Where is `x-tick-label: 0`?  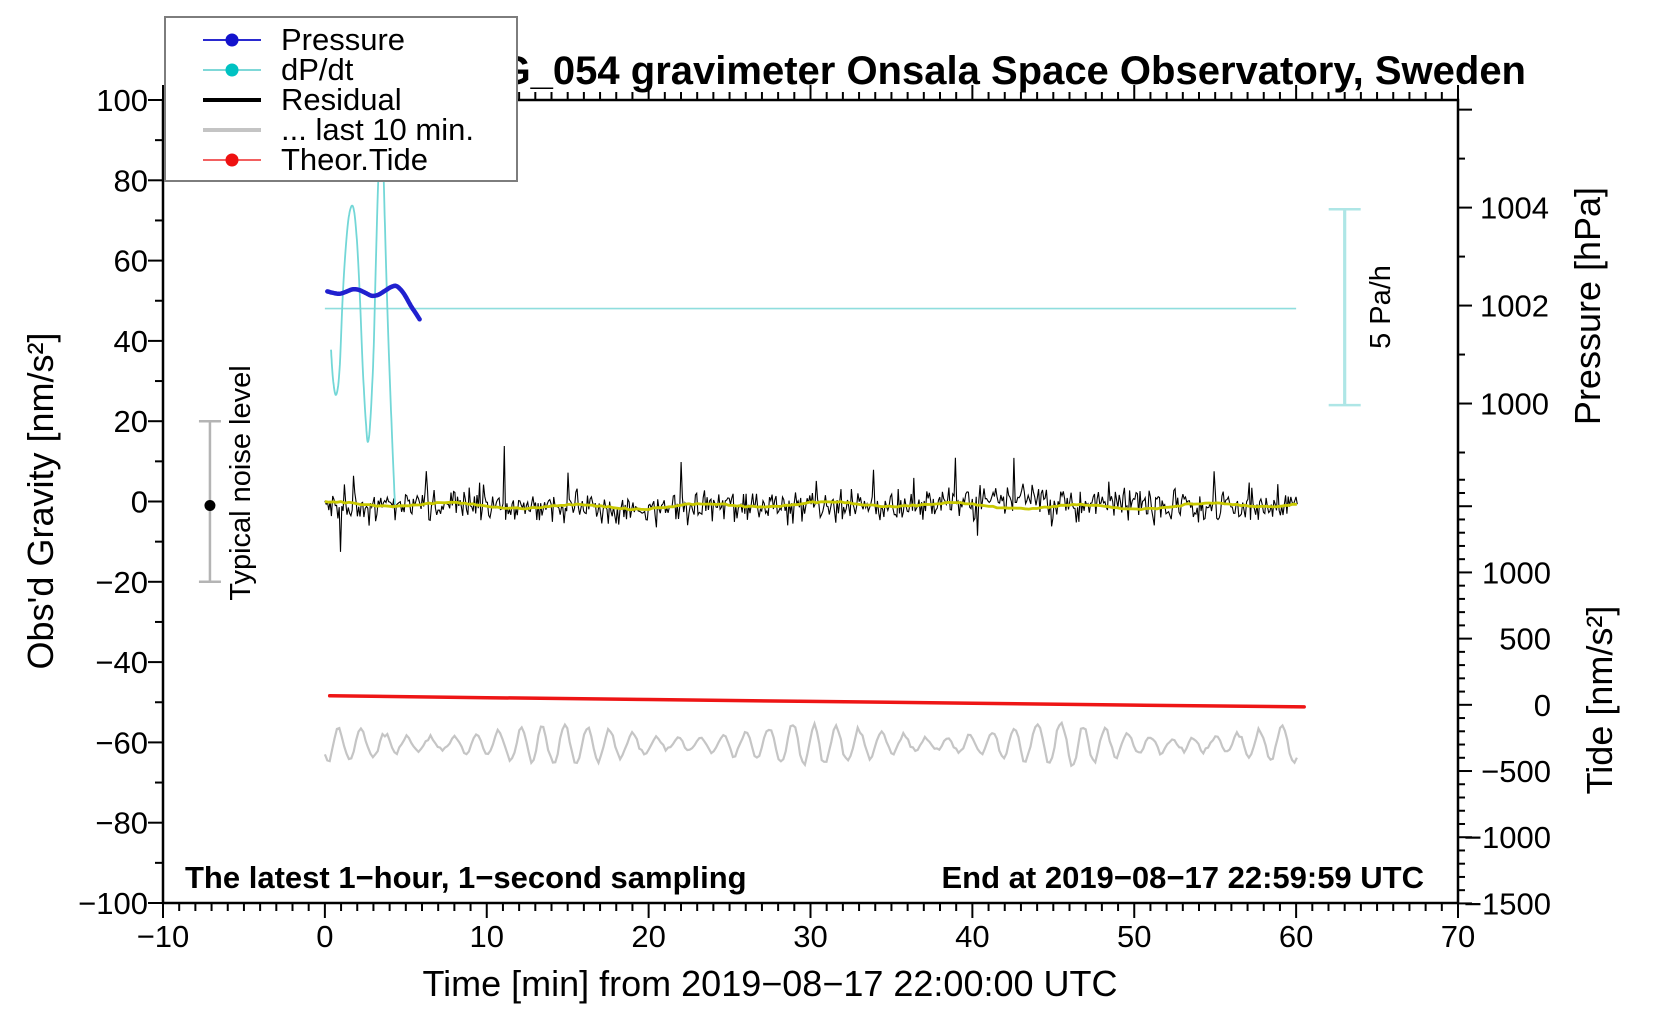 x-tick-label: 0 is located at coordinates (324, 936).